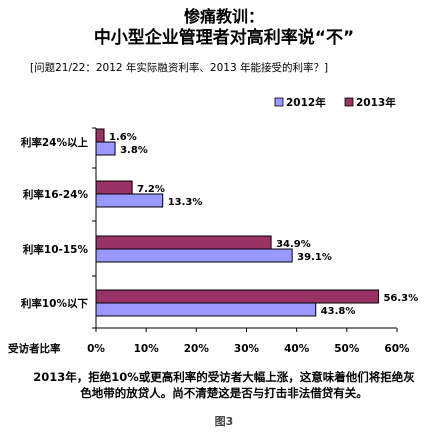 This screenshot has height=433, width=448. What do you see at coordinates (306, 102) in the screenshot?
I see `legend-label: 2012年` at bounding box center [306, 102].